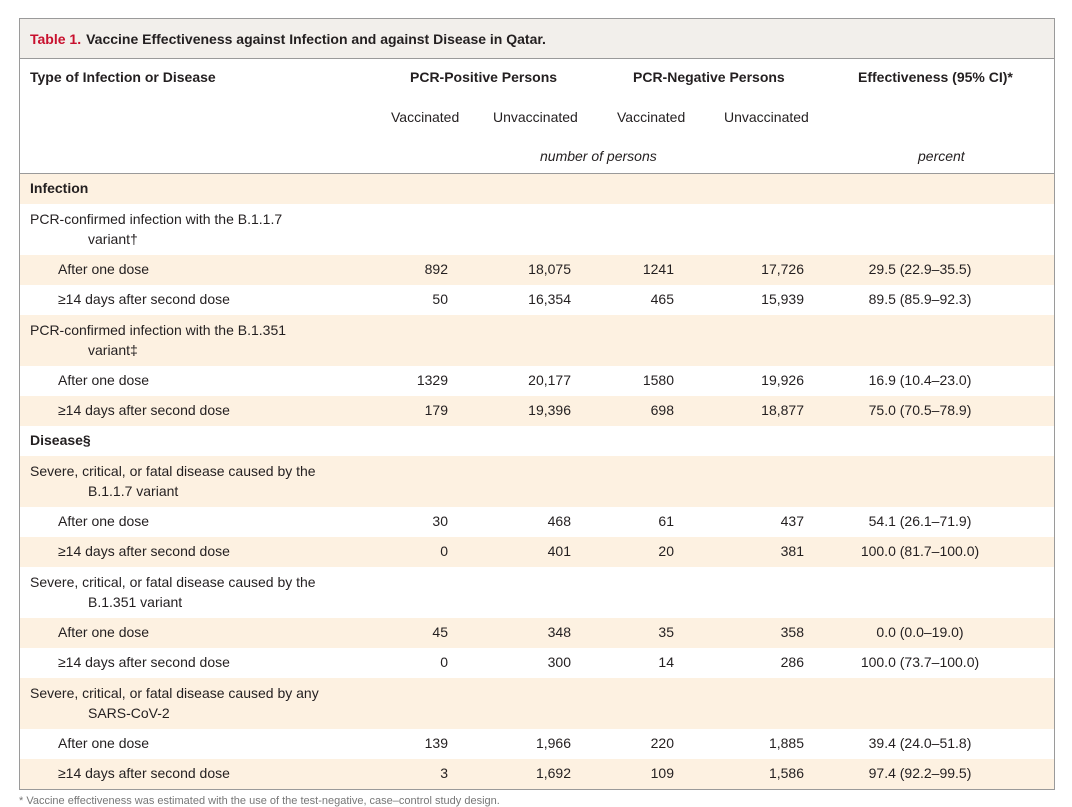 This screenshot has width=1072, height=807. What do you see at coordinates (662, 743) in the screenshot?
I see `cell-vaccinated-negative: 220` at bounding box center [662, 743].